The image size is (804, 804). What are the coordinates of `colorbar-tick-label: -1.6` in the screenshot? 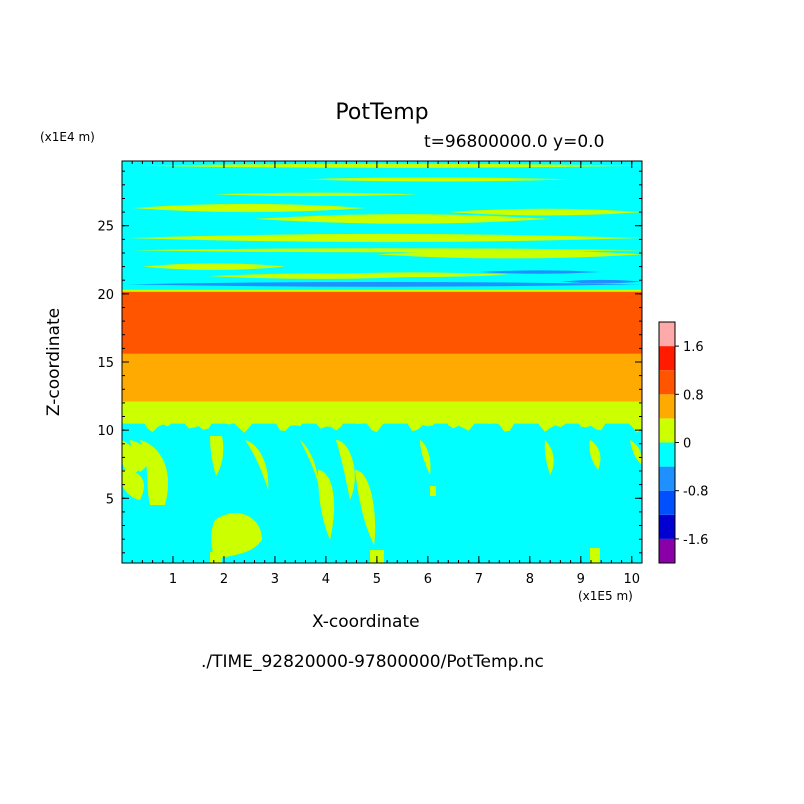 It's located at (695, 540).